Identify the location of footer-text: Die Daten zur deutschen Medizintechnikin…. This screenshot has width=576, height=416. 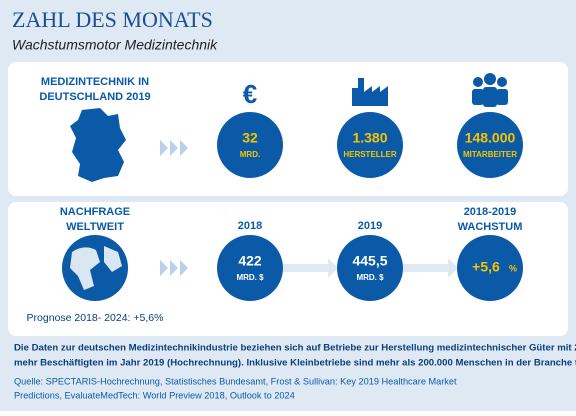
(295, 348).